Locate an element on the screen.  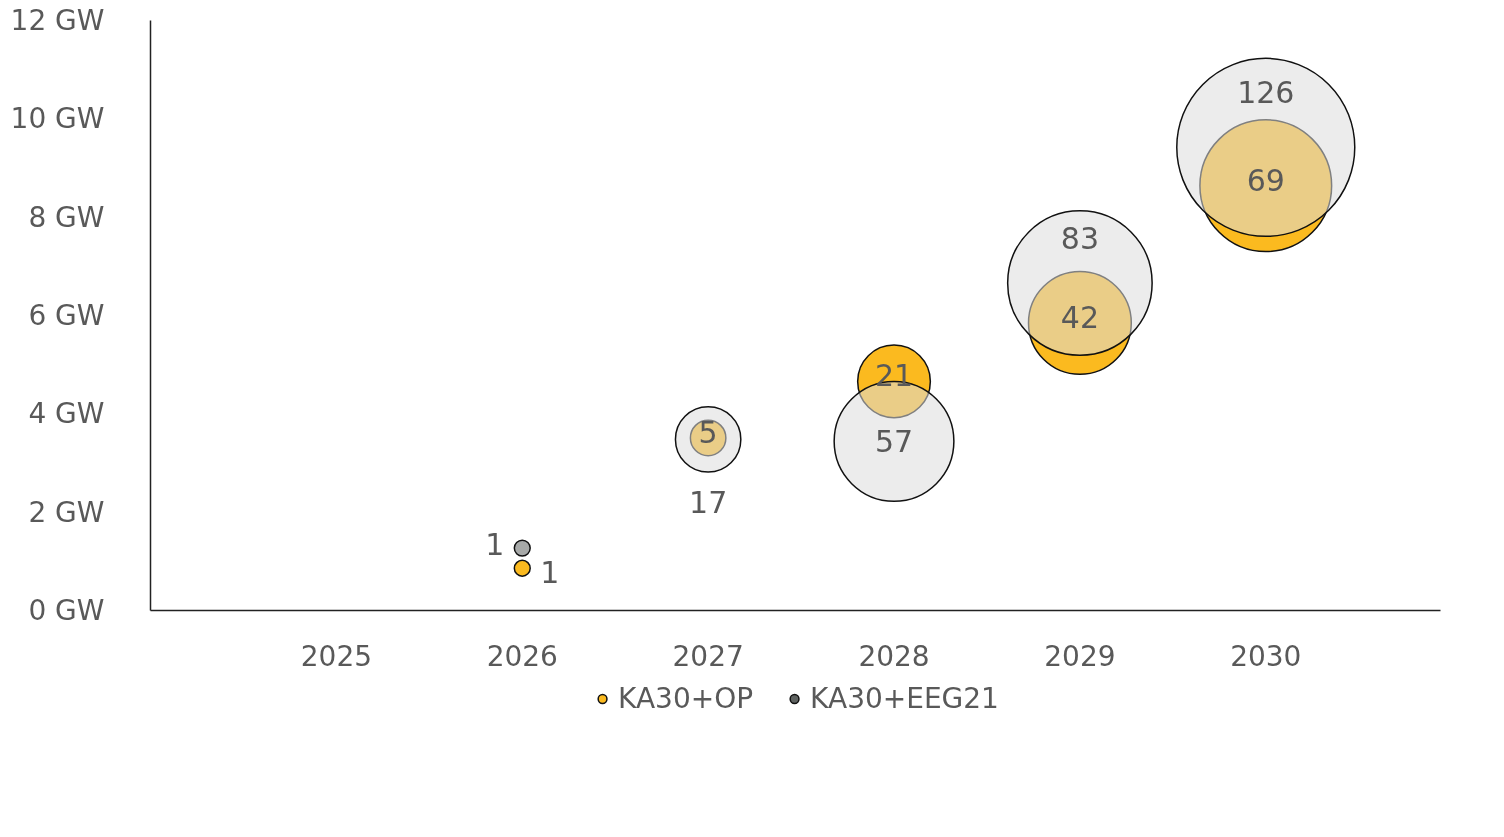
legend-label: KA30+EEG21 is located at coordinates (904, 698).